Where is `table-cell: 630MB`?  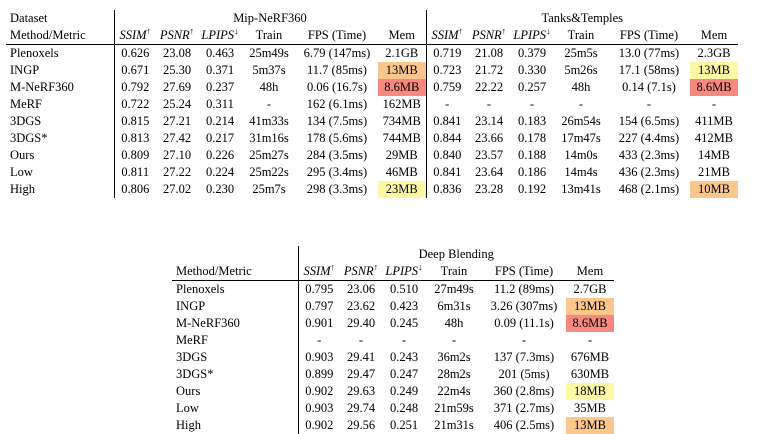 table-cell: 630MB is located at coordinates (590, 374).